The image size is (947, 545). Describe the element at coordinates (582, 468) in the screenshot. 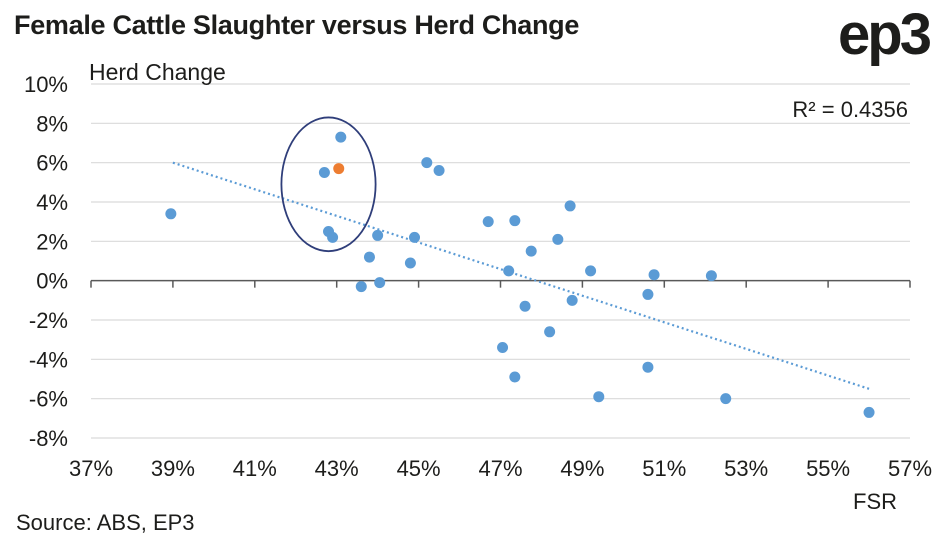

I see `x-tick-label: 49%` at that location.